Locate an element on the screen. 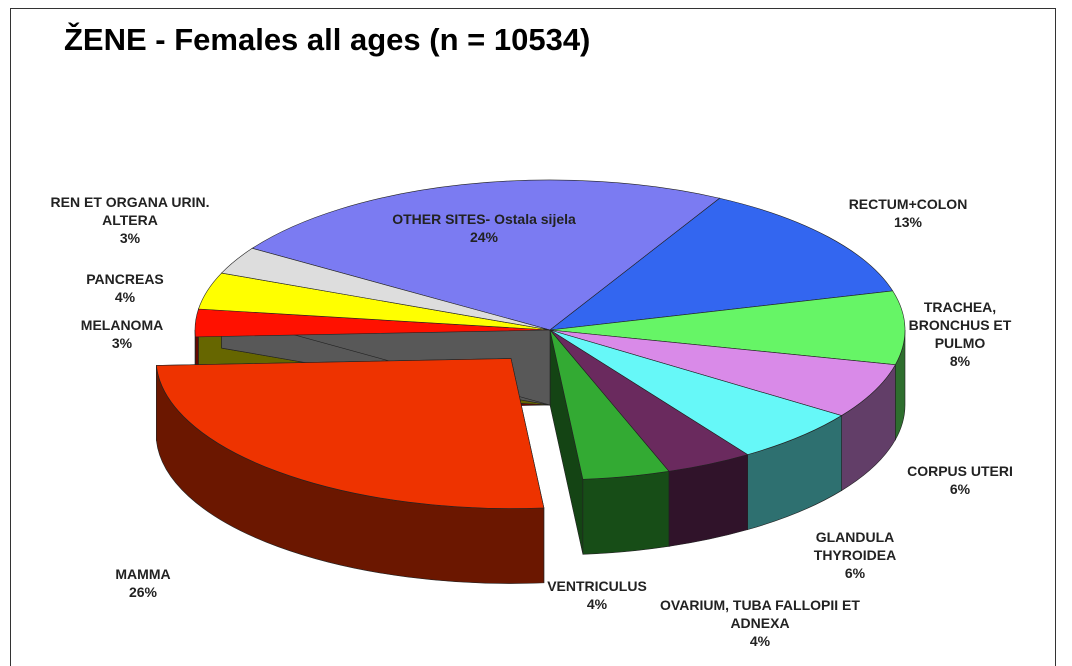 This screenshot has height=666, width=1072. category-label: PANCREAS is located at coordinates (125, 279).